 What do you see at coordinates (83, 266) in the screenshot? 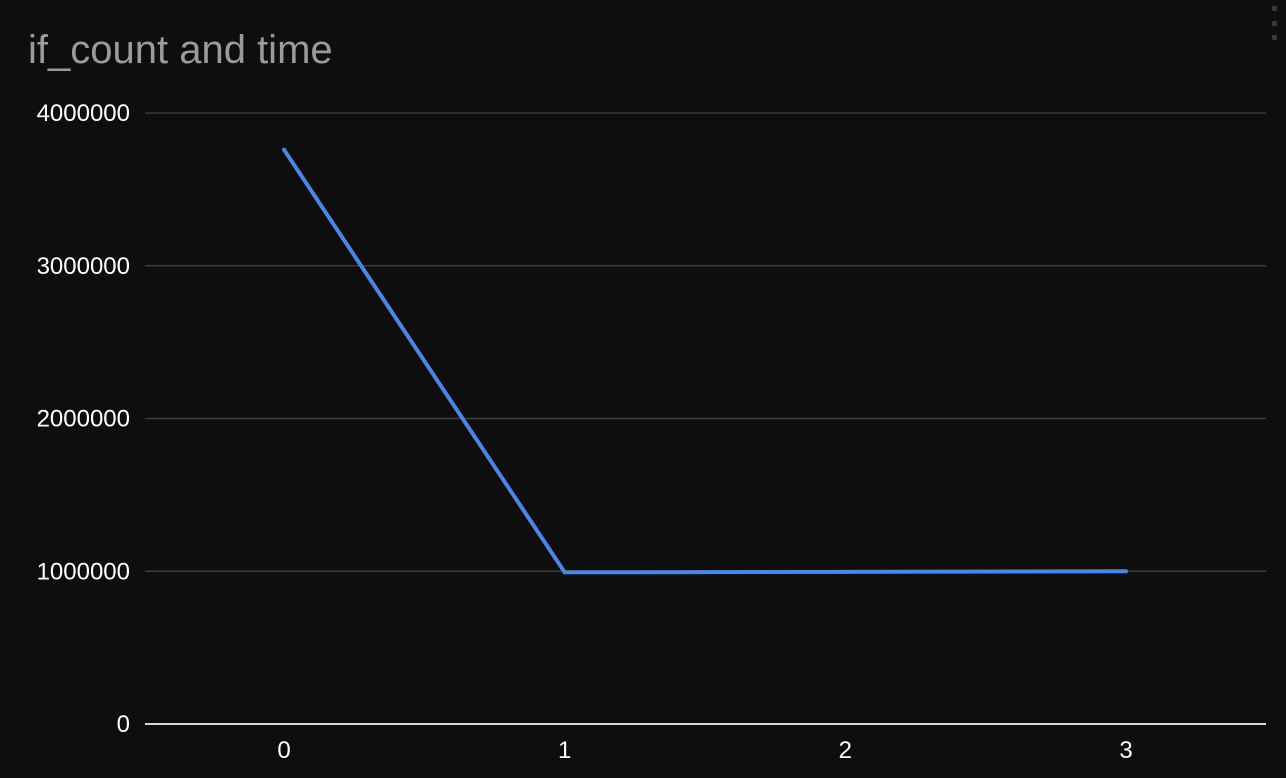
I see `y-tick-label: 3000000` at bounding box center [83, 266].